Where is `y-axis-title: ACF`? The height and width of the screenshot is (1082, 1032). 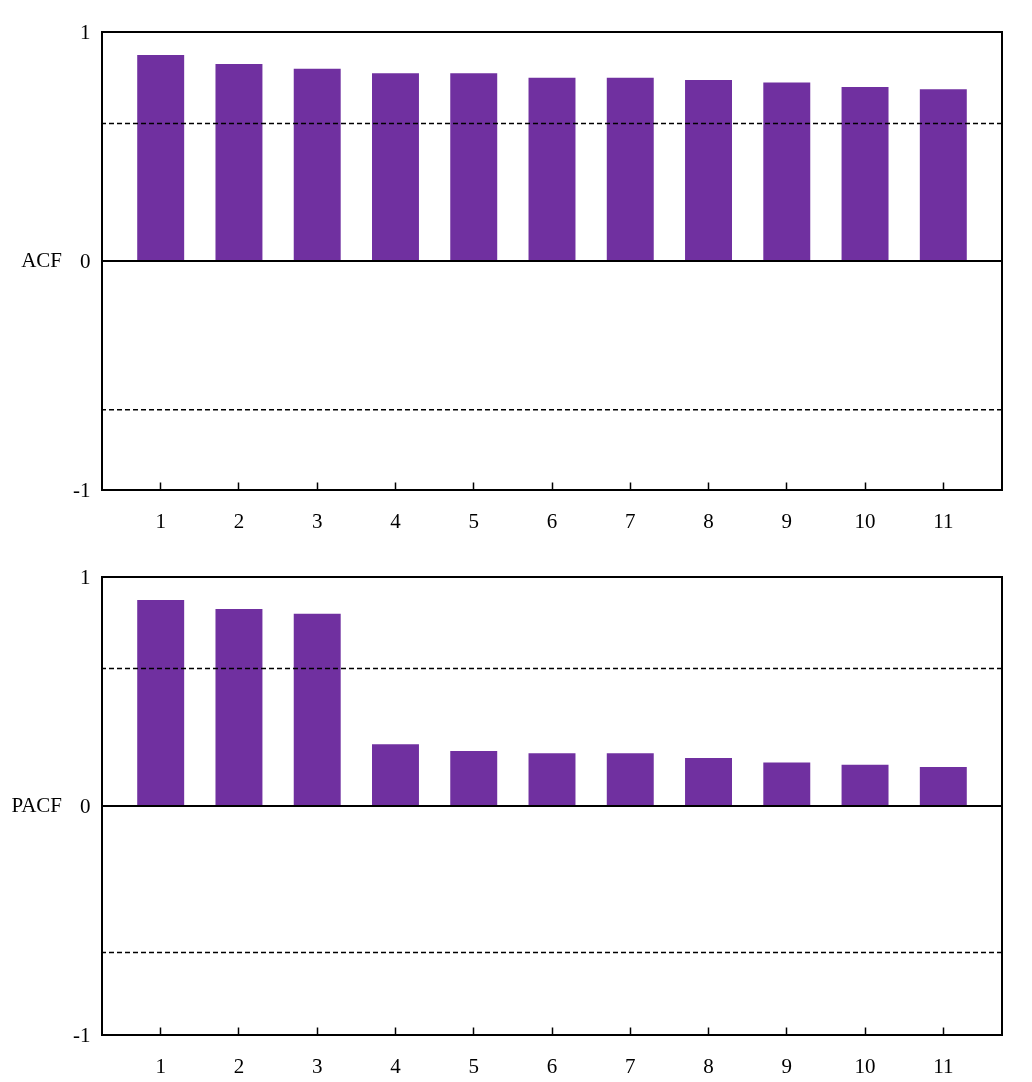
y-axis-title: ACF is located at coordinates (41, 260).